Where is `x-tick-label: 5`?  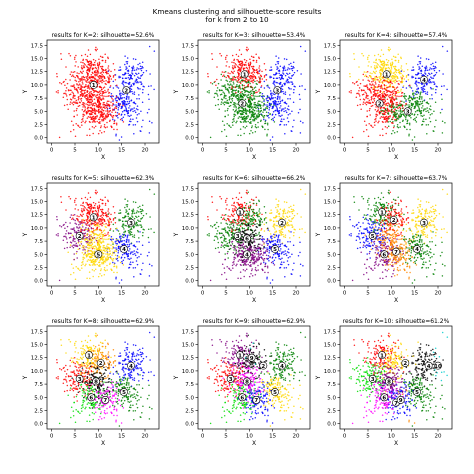 x-tick-label: 5 is located at coordinates (75, 151).